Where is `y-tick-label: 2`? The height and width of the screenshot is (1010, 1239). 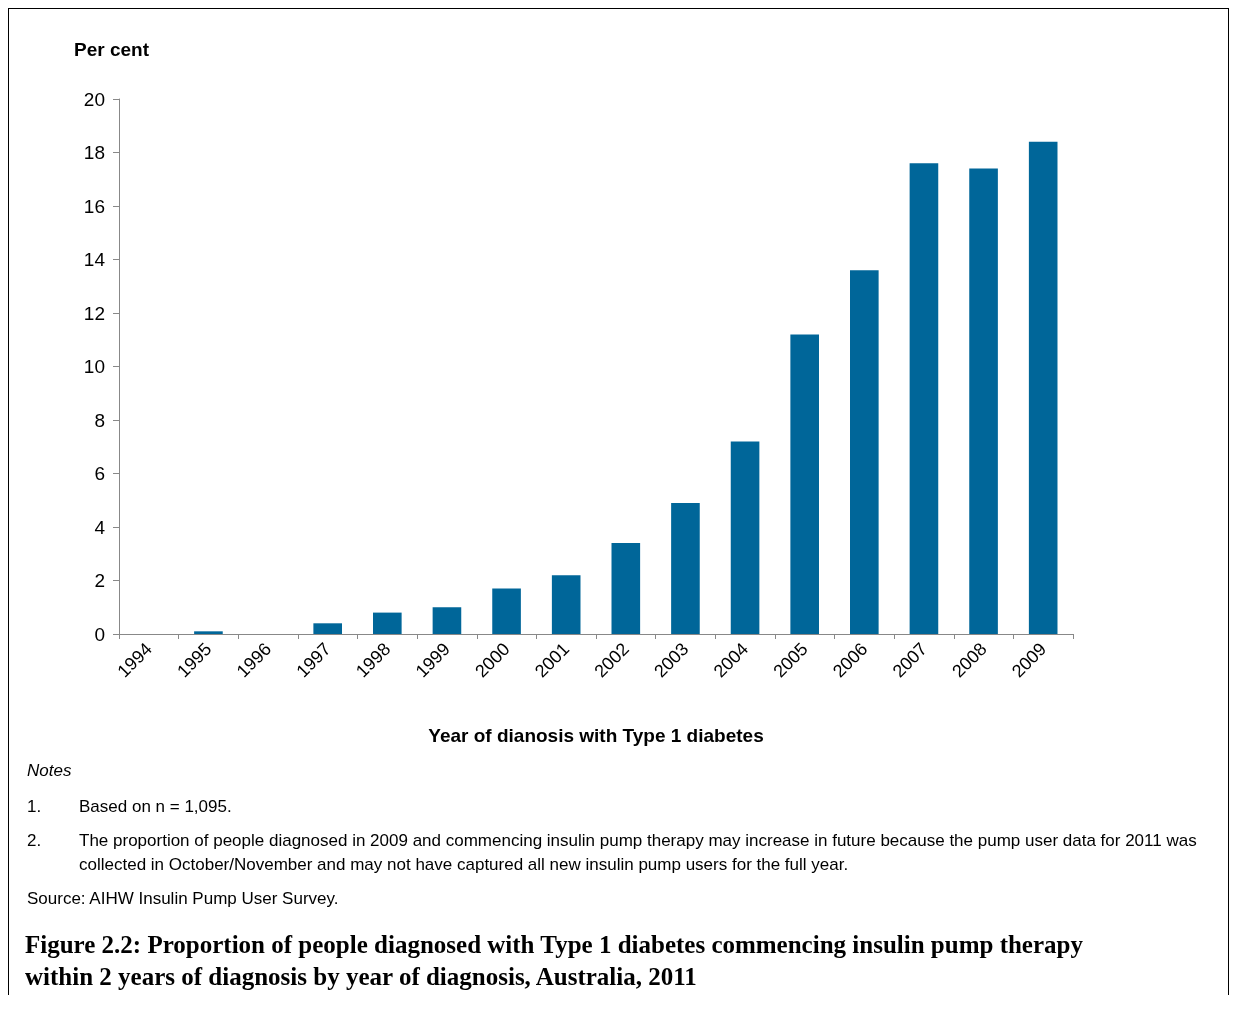 y-tick-label: 2 is located at coordinates (99, 580).